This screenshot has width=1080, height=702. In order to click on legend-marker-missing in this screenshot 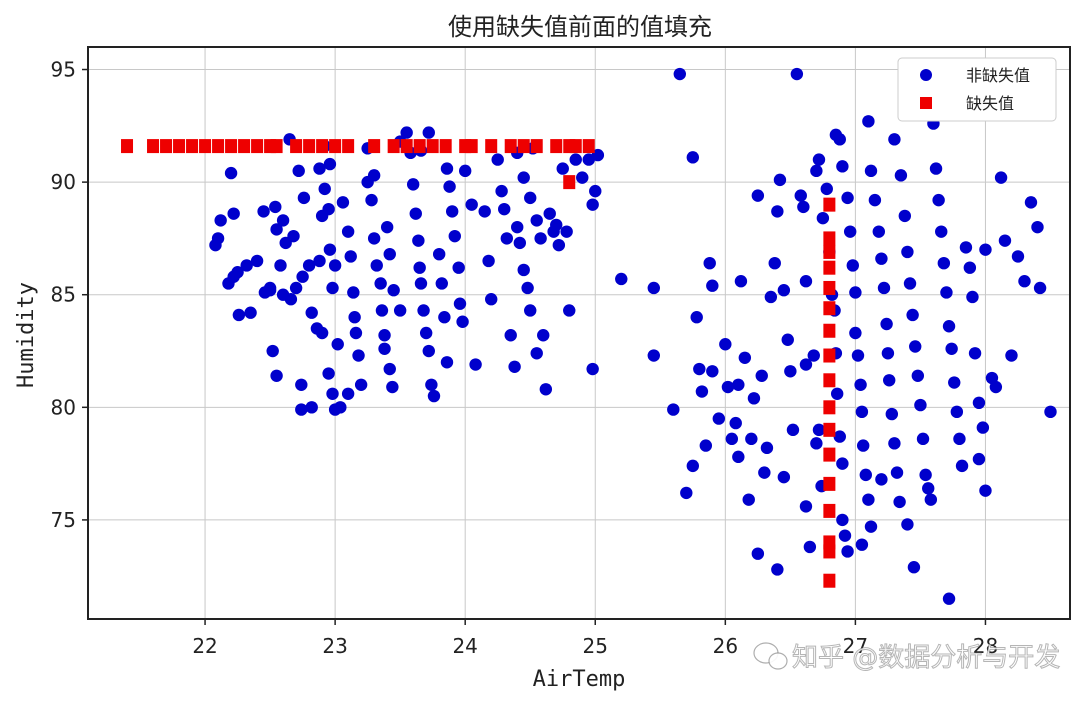, I will do `click(926, 103)`.